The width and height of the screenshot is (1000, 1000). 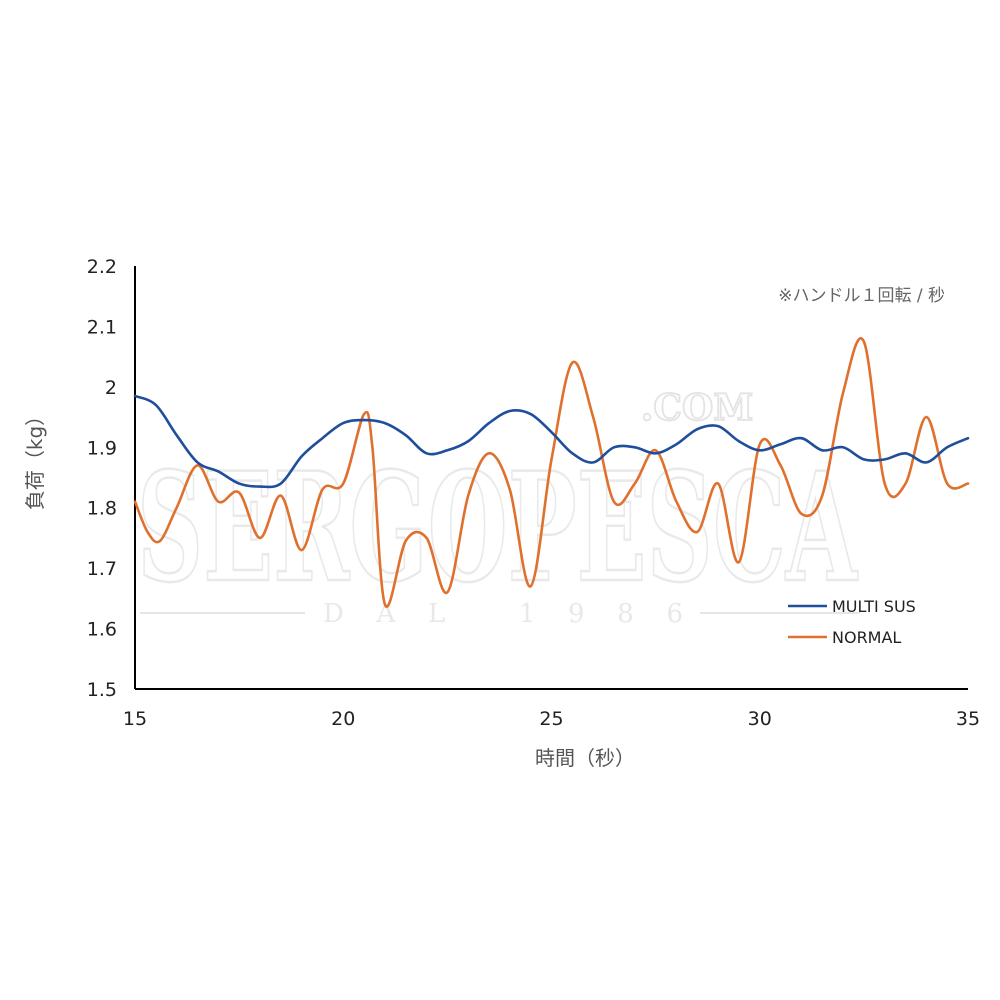 What do you see at coordinates (585, 758) in the screenshot?
I see `x-axis-title: 時間（秒）` at bounding box center [585, 758].